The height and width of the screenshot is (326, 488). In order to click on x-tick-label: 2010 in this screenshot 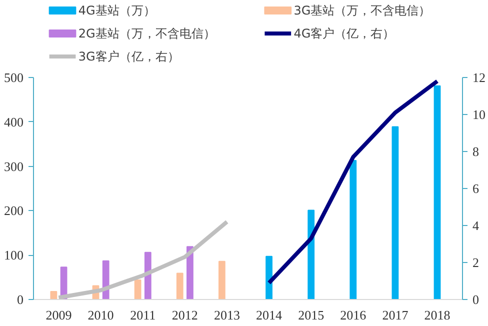, I will do `click(101, 315)`.